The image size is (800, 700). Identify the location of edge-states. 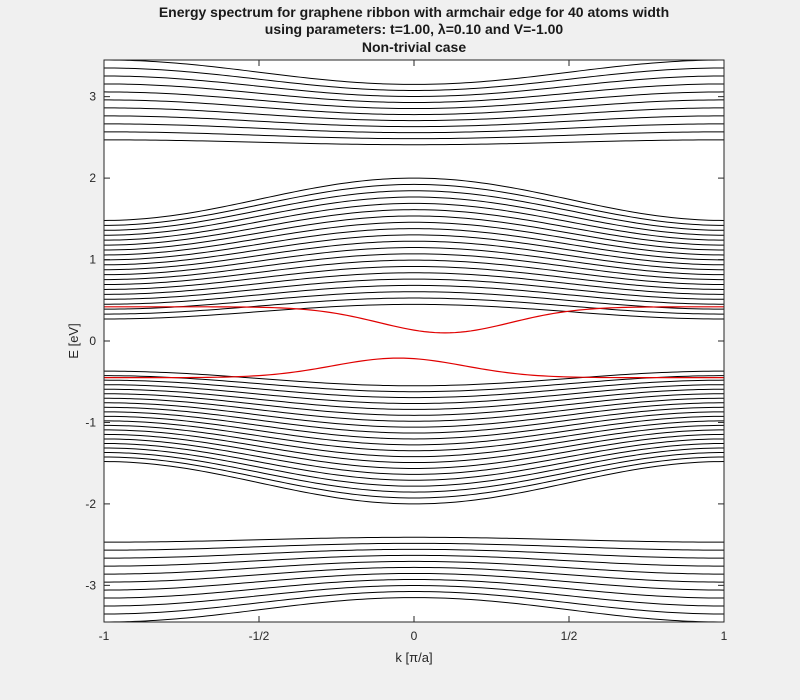
(414, 342).